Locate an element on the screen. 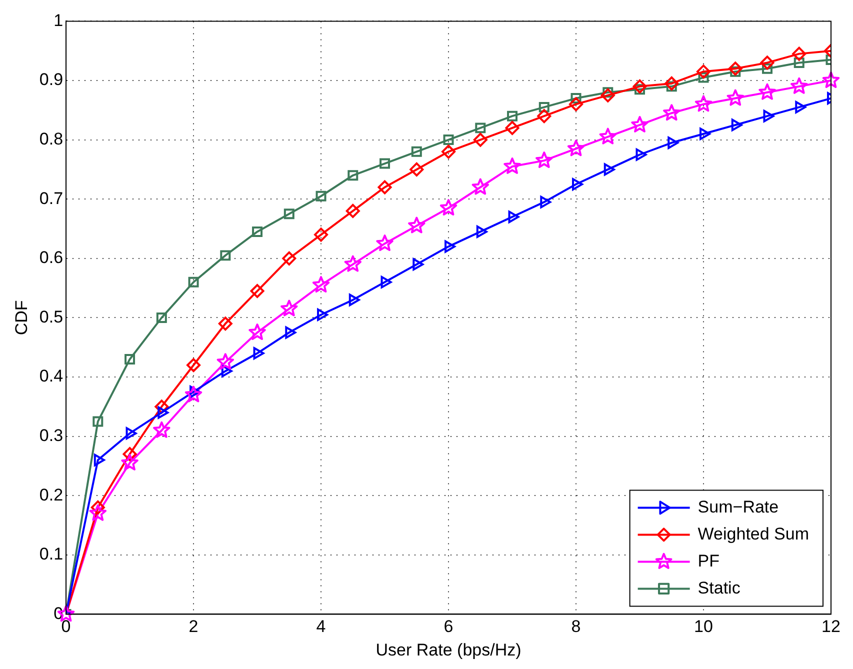 The image size is (853, 669). legend-label: PF is located at coordinates (709, 560).